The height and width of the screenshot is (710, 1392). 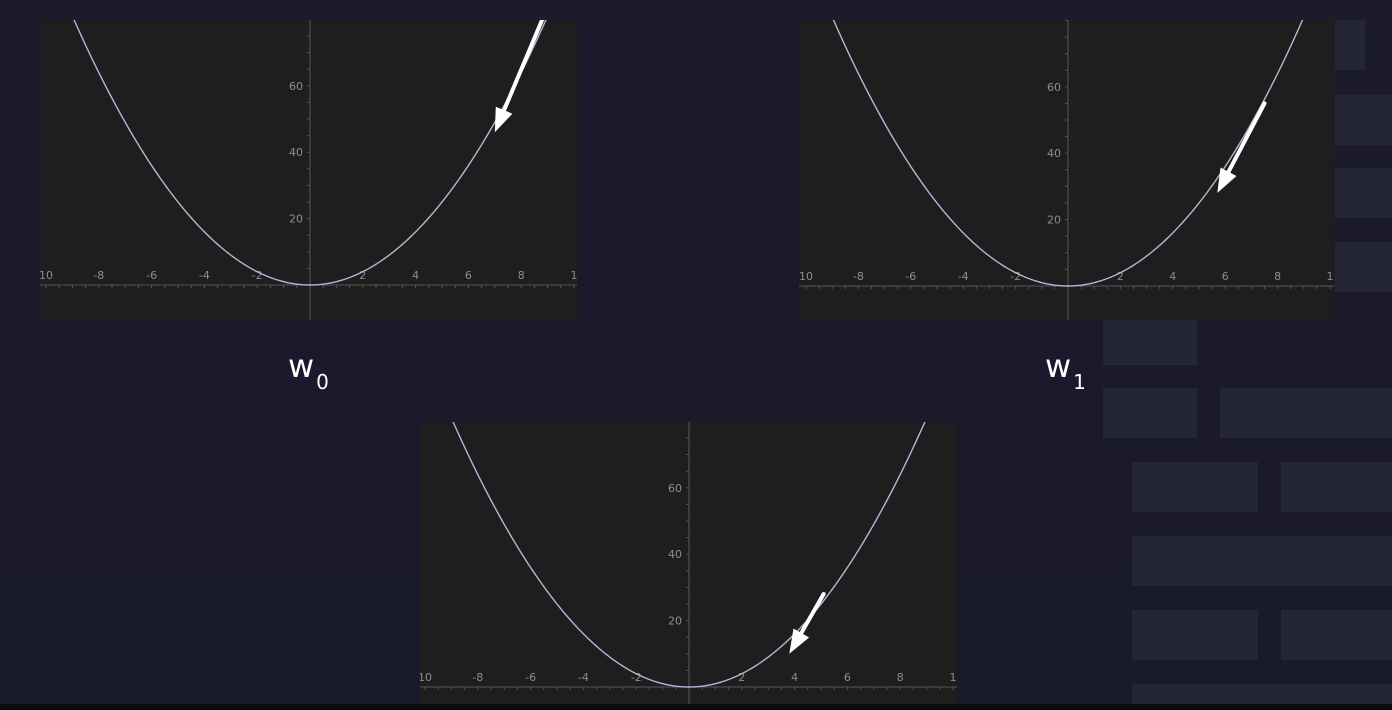 I want to click on weight-label-subscript: 1, so click(x=1079, y=382).